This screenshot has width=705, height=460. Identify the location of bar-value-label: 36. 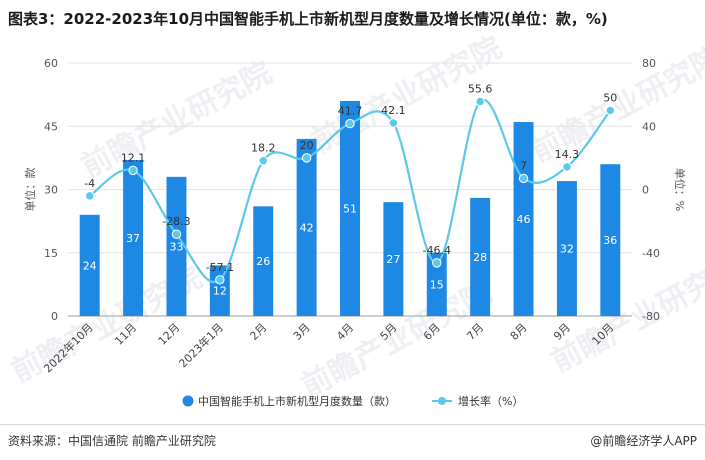
(610, 240).